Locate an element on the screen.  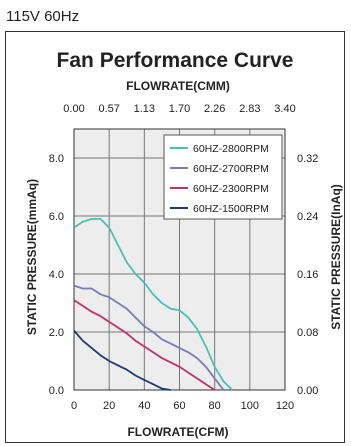
y-tick-label: 2.0 is located at coordinates (56, 333).